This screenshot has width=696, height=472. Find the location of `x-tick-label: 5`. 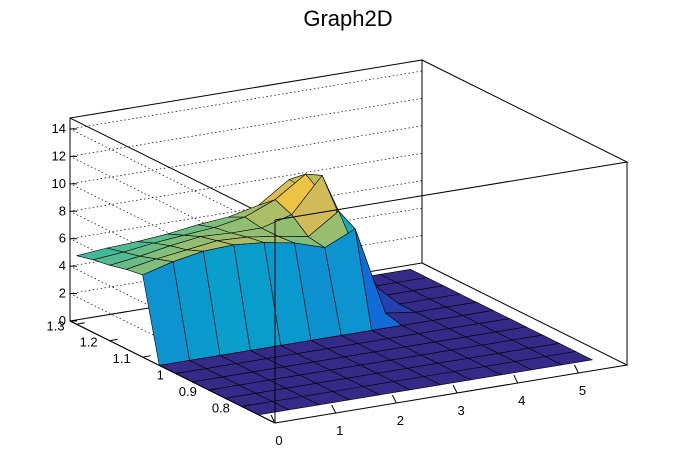

x-tick-label: 5 is located at coordinates (582, 390).